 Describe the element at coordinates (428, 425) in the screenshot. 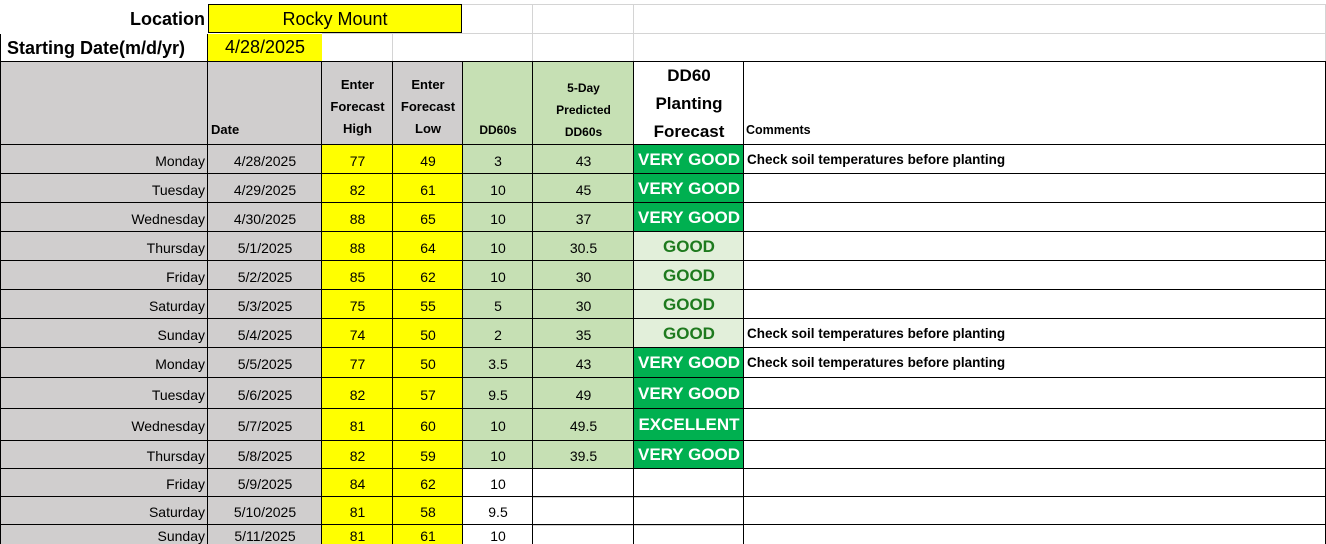

I see `row-forecast-low: 60` at that location.